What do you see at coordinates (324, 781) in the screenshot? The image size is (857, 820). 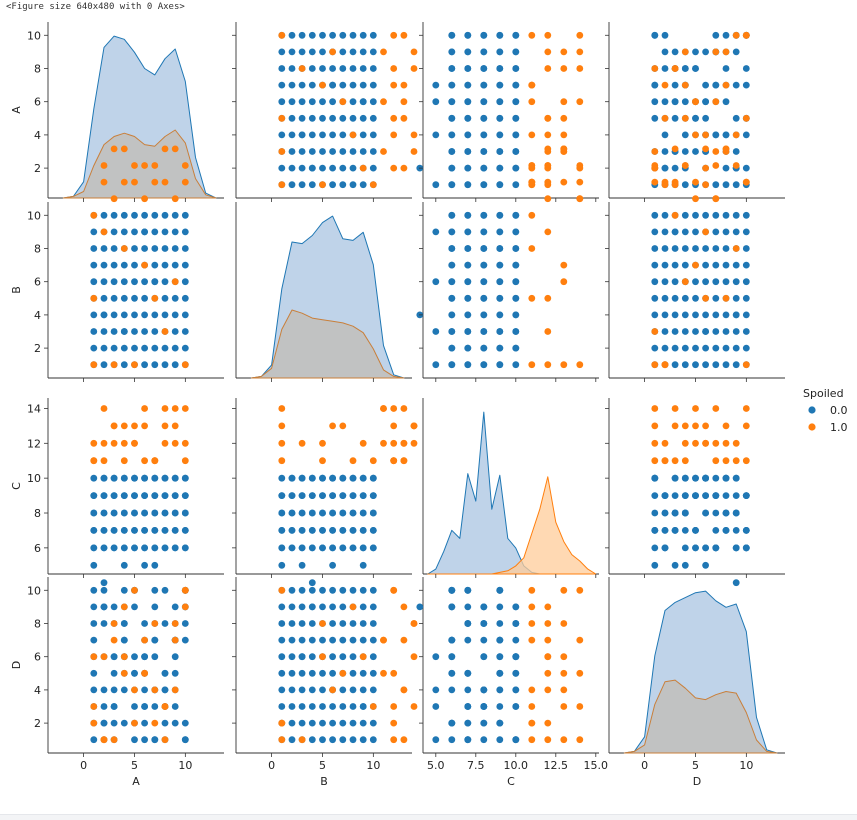 I see `x-axis-label-B: B` at bounding box center [324, 781].